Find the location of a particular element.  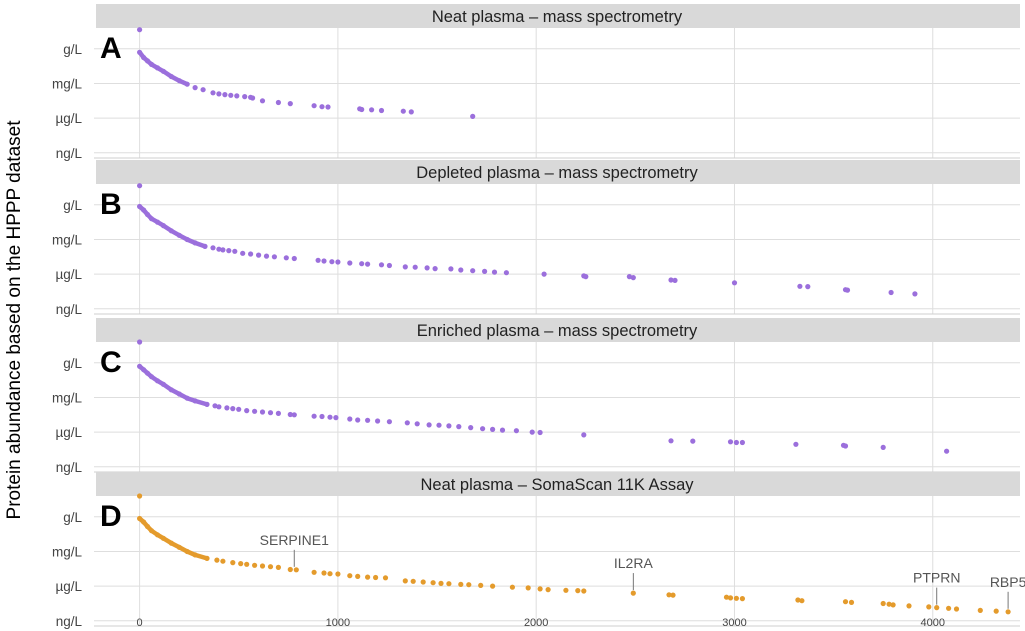

annotation-label: PTPRN is located at coordinates (936, 578).